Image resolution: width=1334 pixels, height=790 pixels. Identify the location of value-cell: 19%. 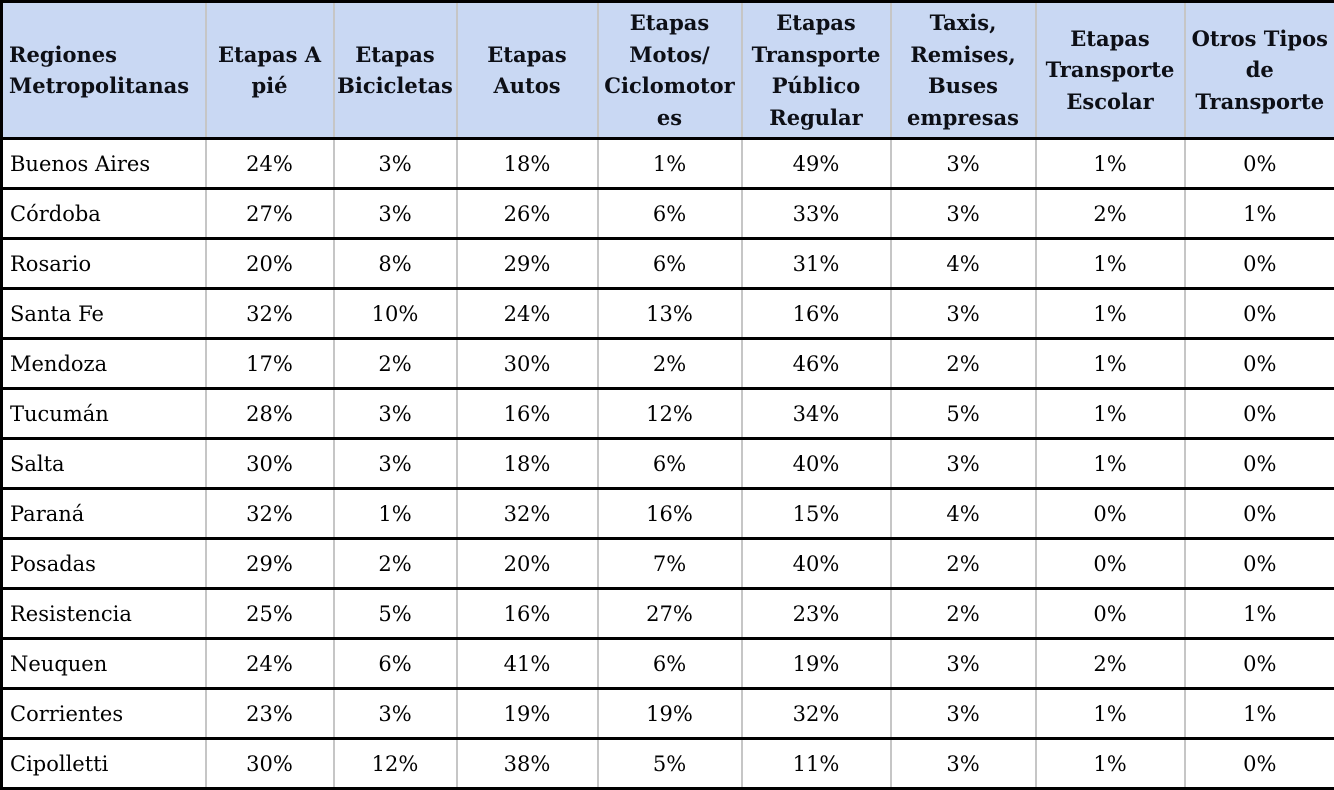
(670, 714).